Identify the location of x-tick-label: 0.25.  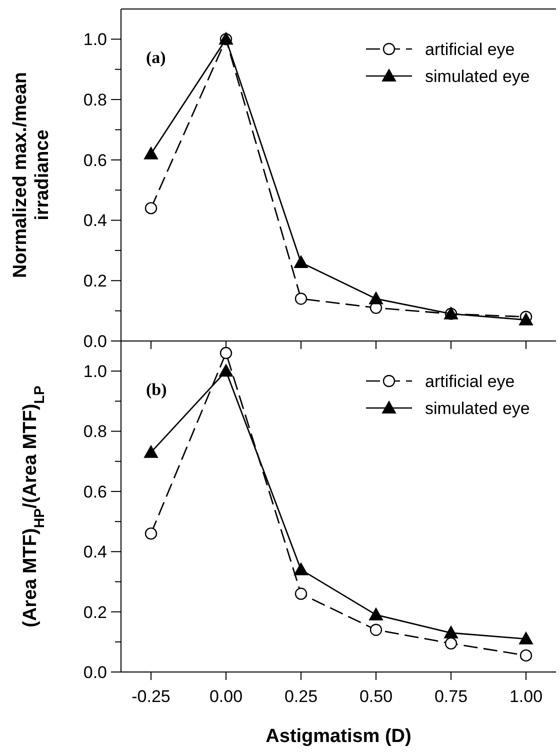
(301, 696).